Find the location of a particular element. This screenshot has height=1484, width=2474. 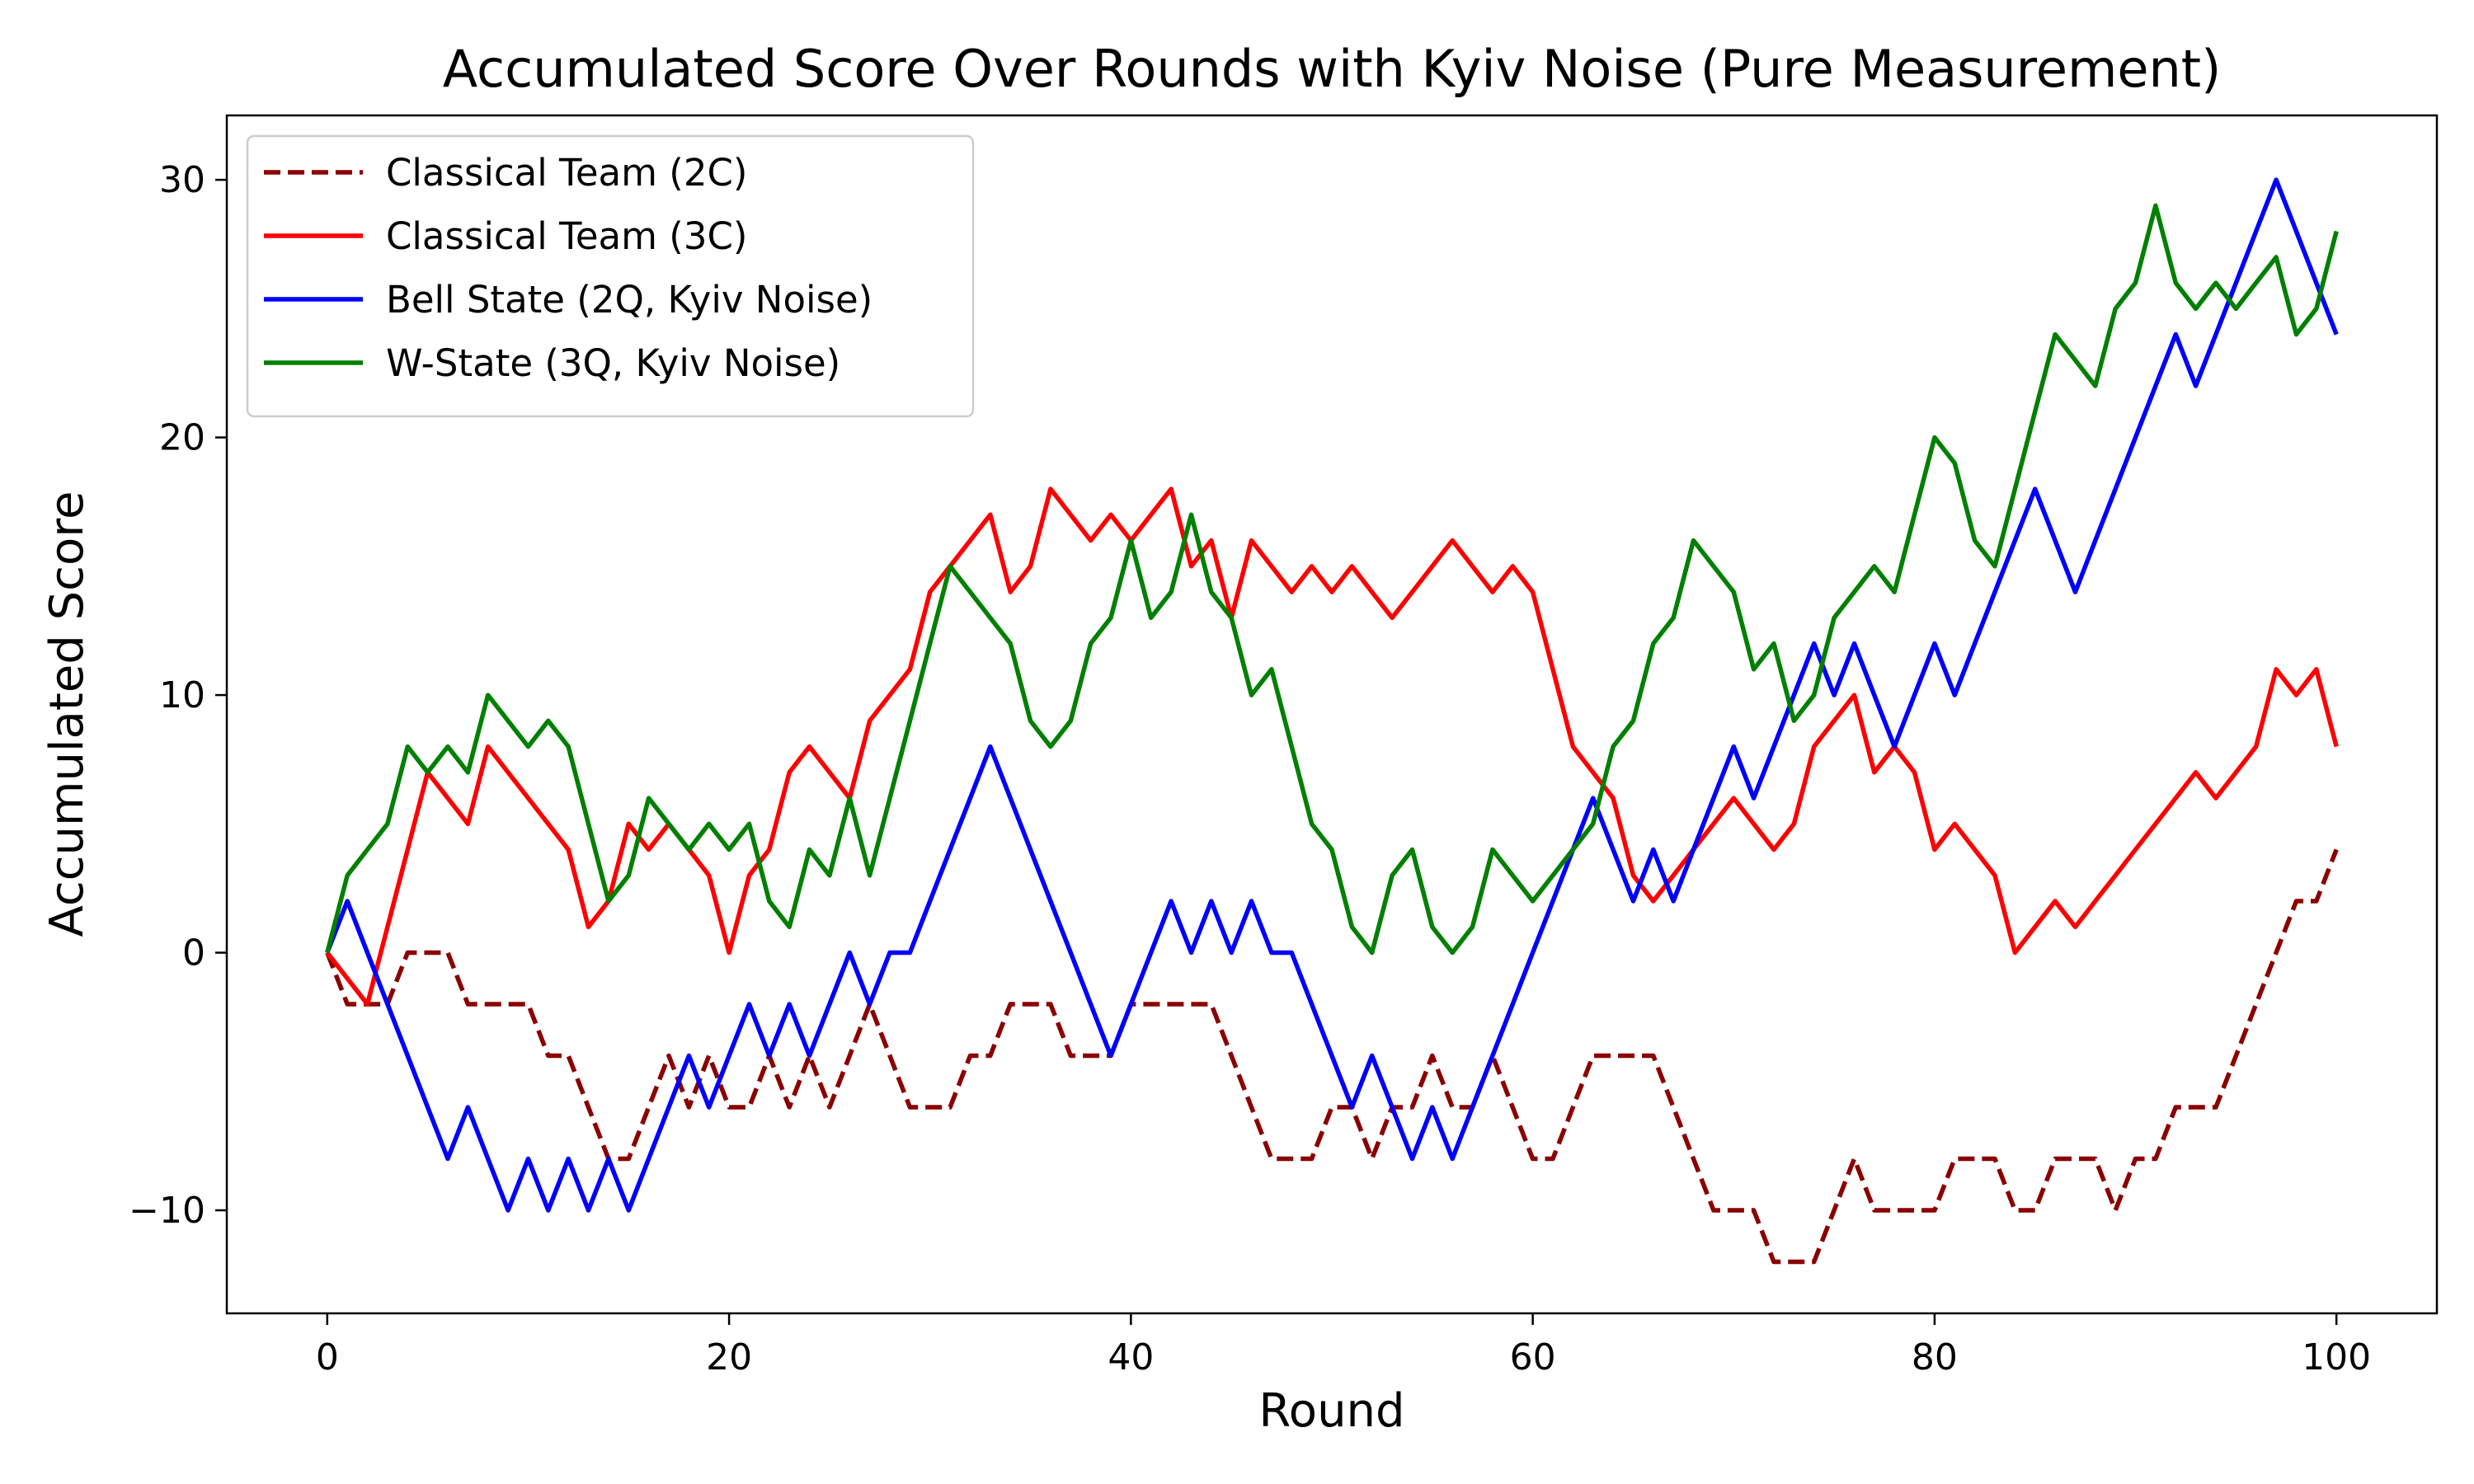

x-tick-label: 60 is located at coordinates (1533, 1357).